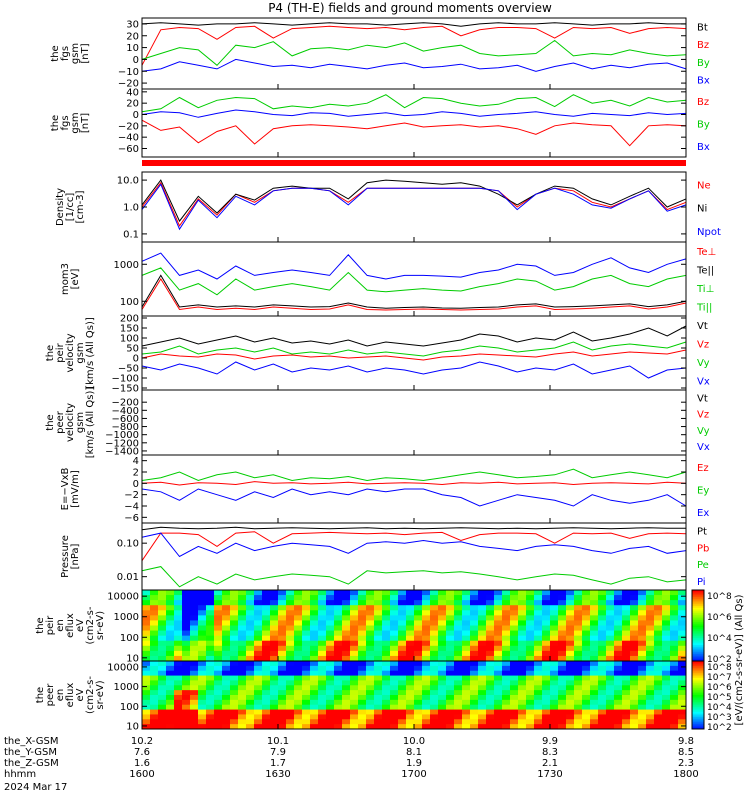  What do you see at coordinates (719, 678) in the screenshot?
I see `colorbar-tick-label: 10^7` at bounding box center [719, 678].